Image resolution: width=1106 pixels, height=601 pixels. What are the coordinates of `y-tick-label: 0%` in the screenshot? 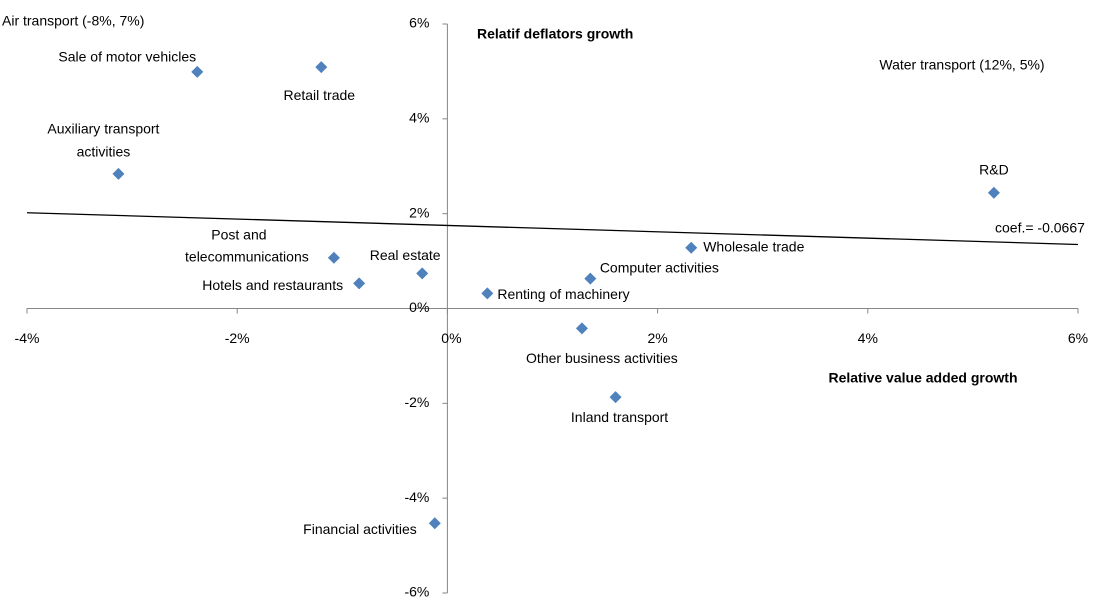 It's located at (419, 307).